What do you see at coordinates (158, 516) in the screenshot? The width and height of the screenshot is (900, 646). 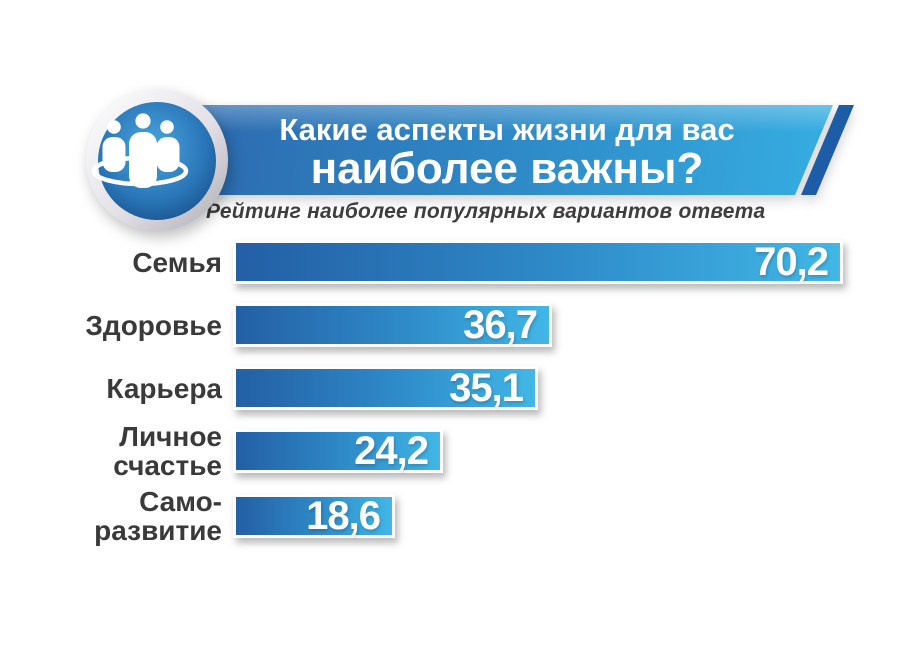 I see `category-label: Само-развитие` at bounding box center [158, 516].